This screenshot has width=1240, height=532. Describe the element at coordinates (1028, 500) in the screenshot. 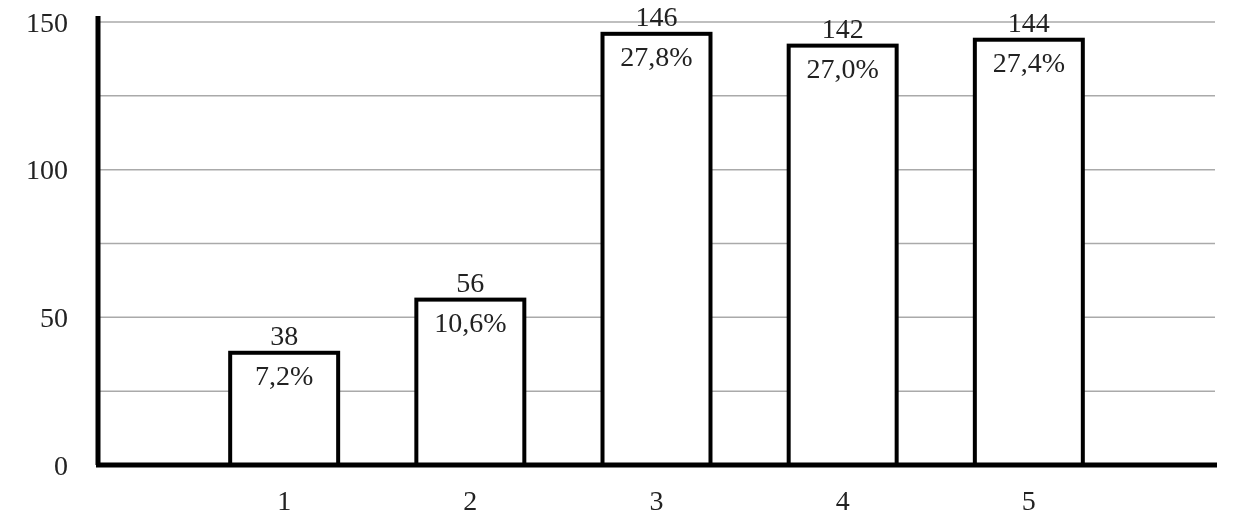

I see `x-tick-label: 5` at that location.